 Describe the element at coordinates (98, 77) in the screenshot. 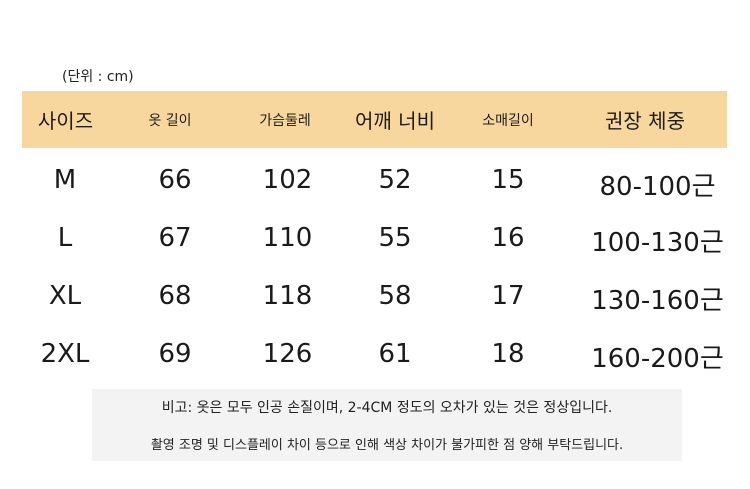

I see `unit-label: (단위 : cm)` at that location.